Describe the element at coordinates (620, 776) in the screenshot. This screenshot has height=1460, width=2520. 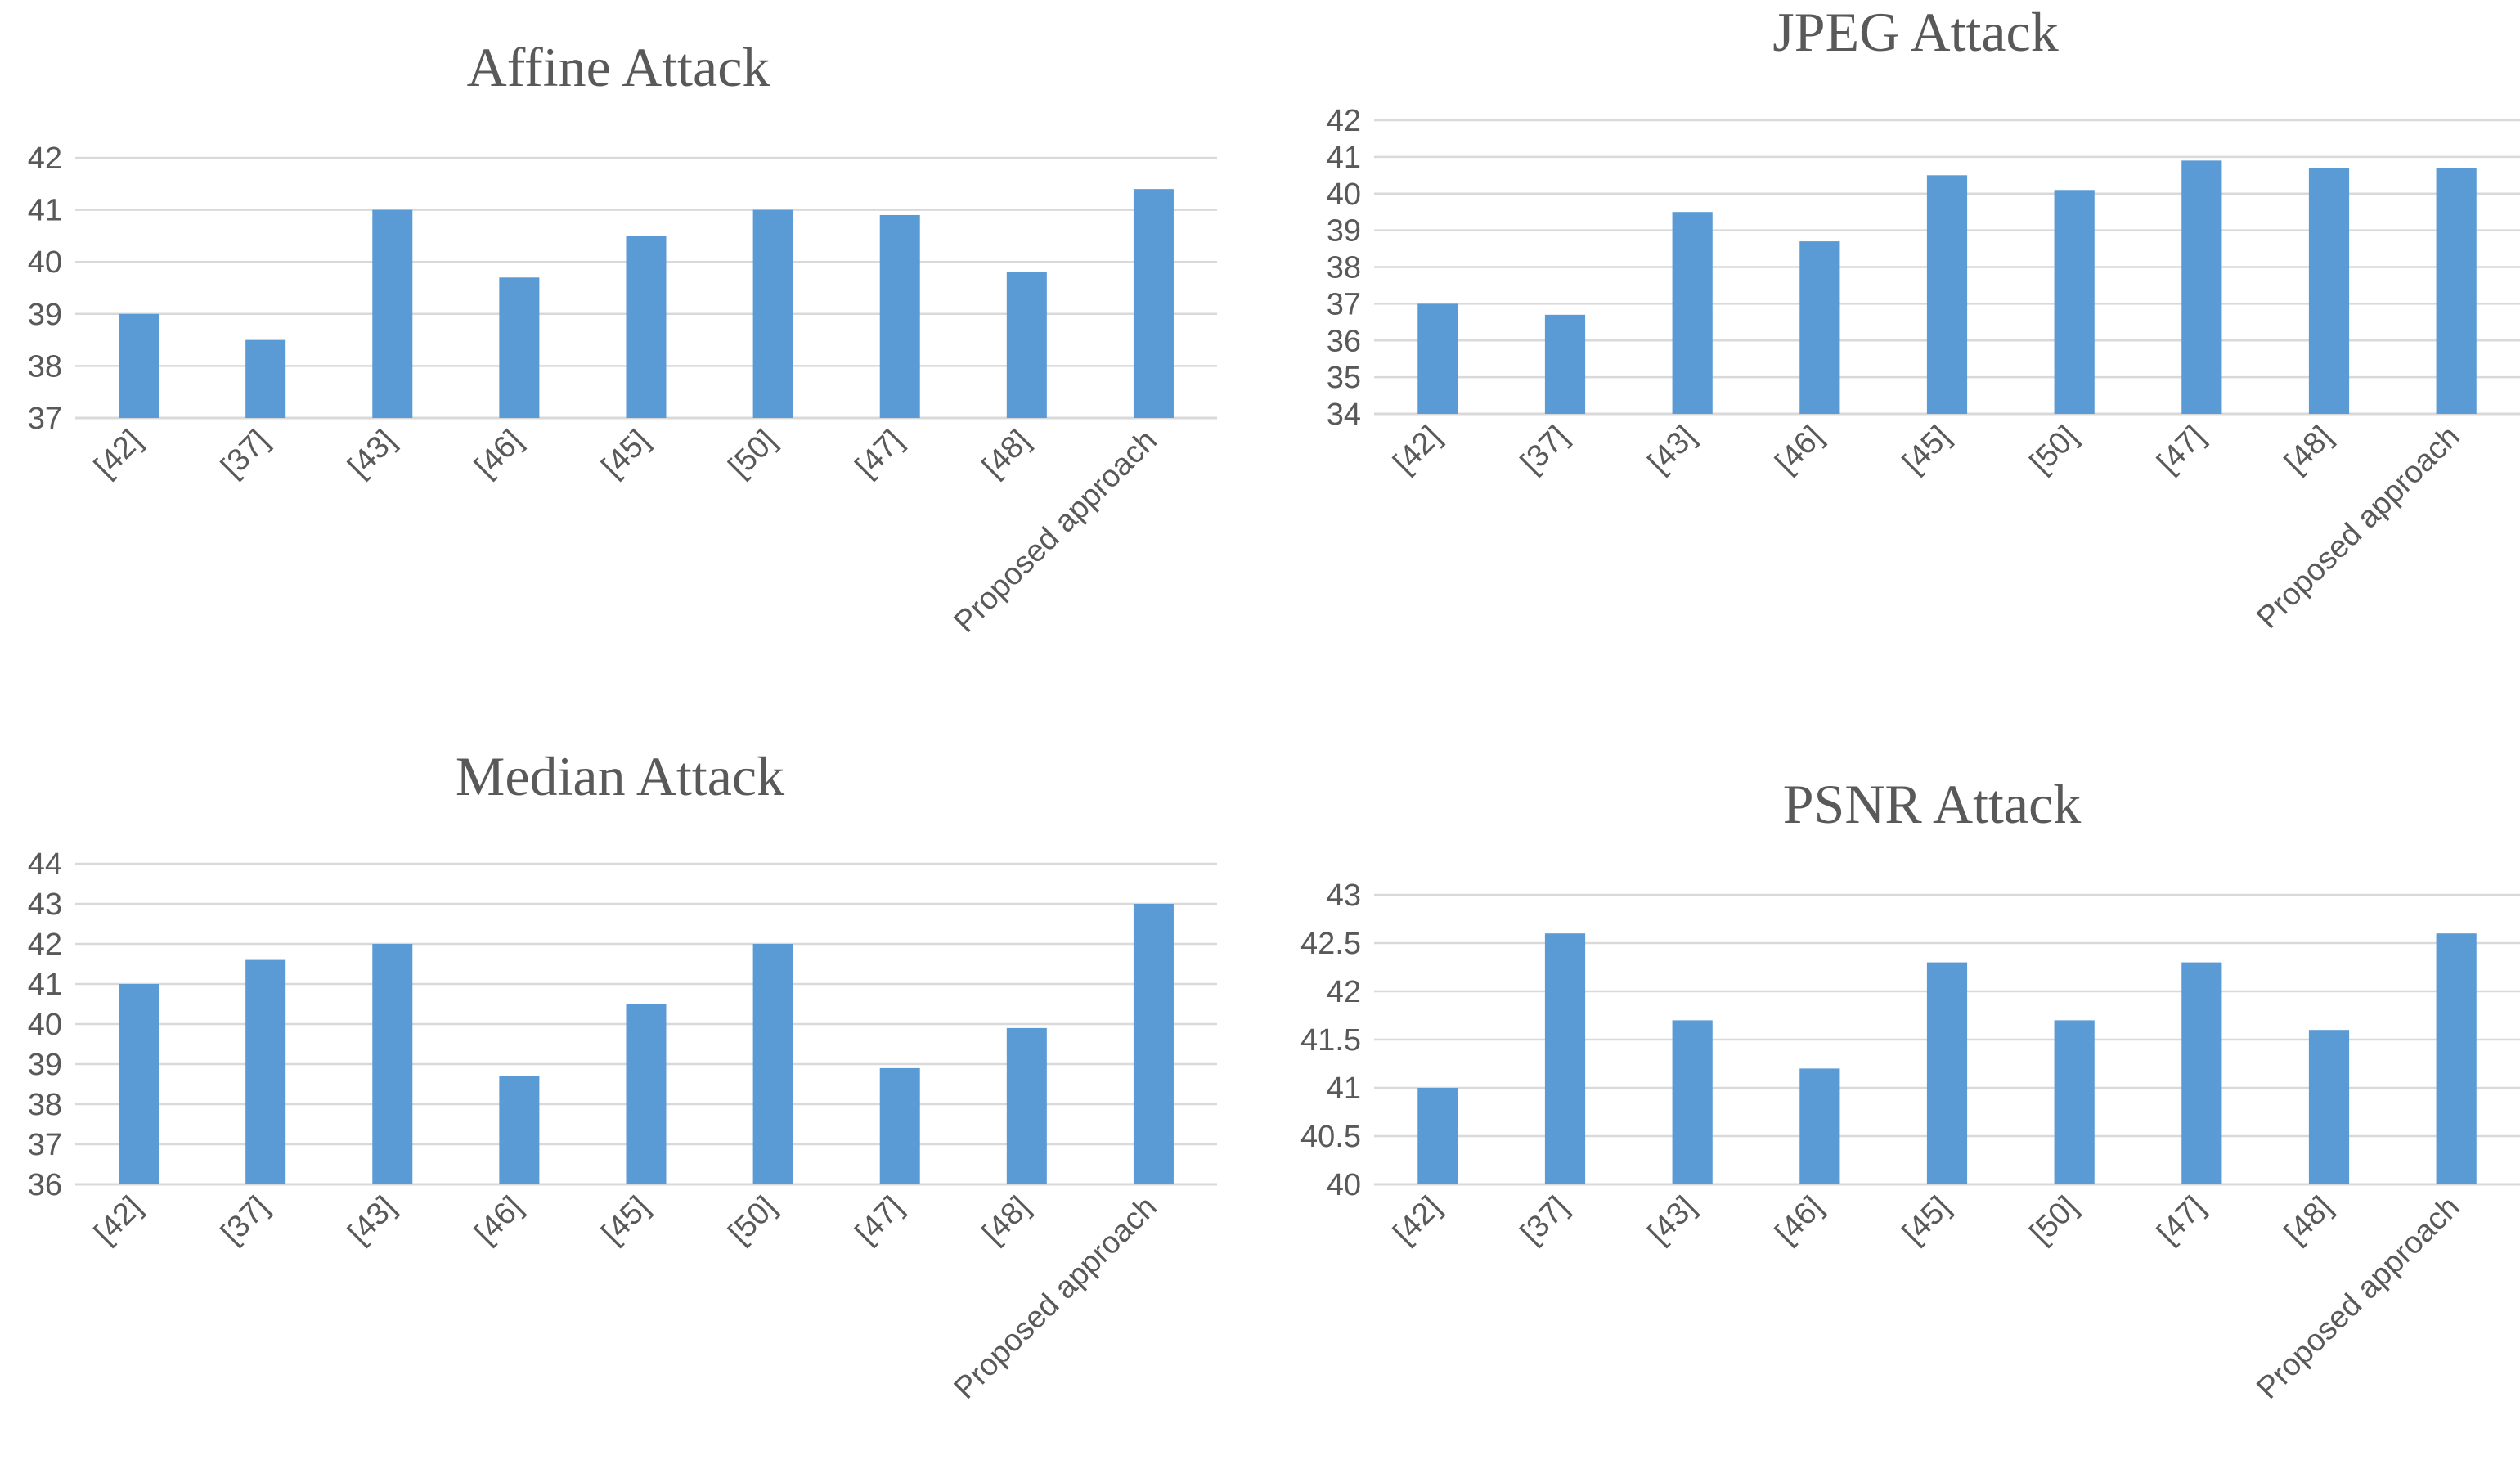
I see `chart-title: Median Attack` at that location.